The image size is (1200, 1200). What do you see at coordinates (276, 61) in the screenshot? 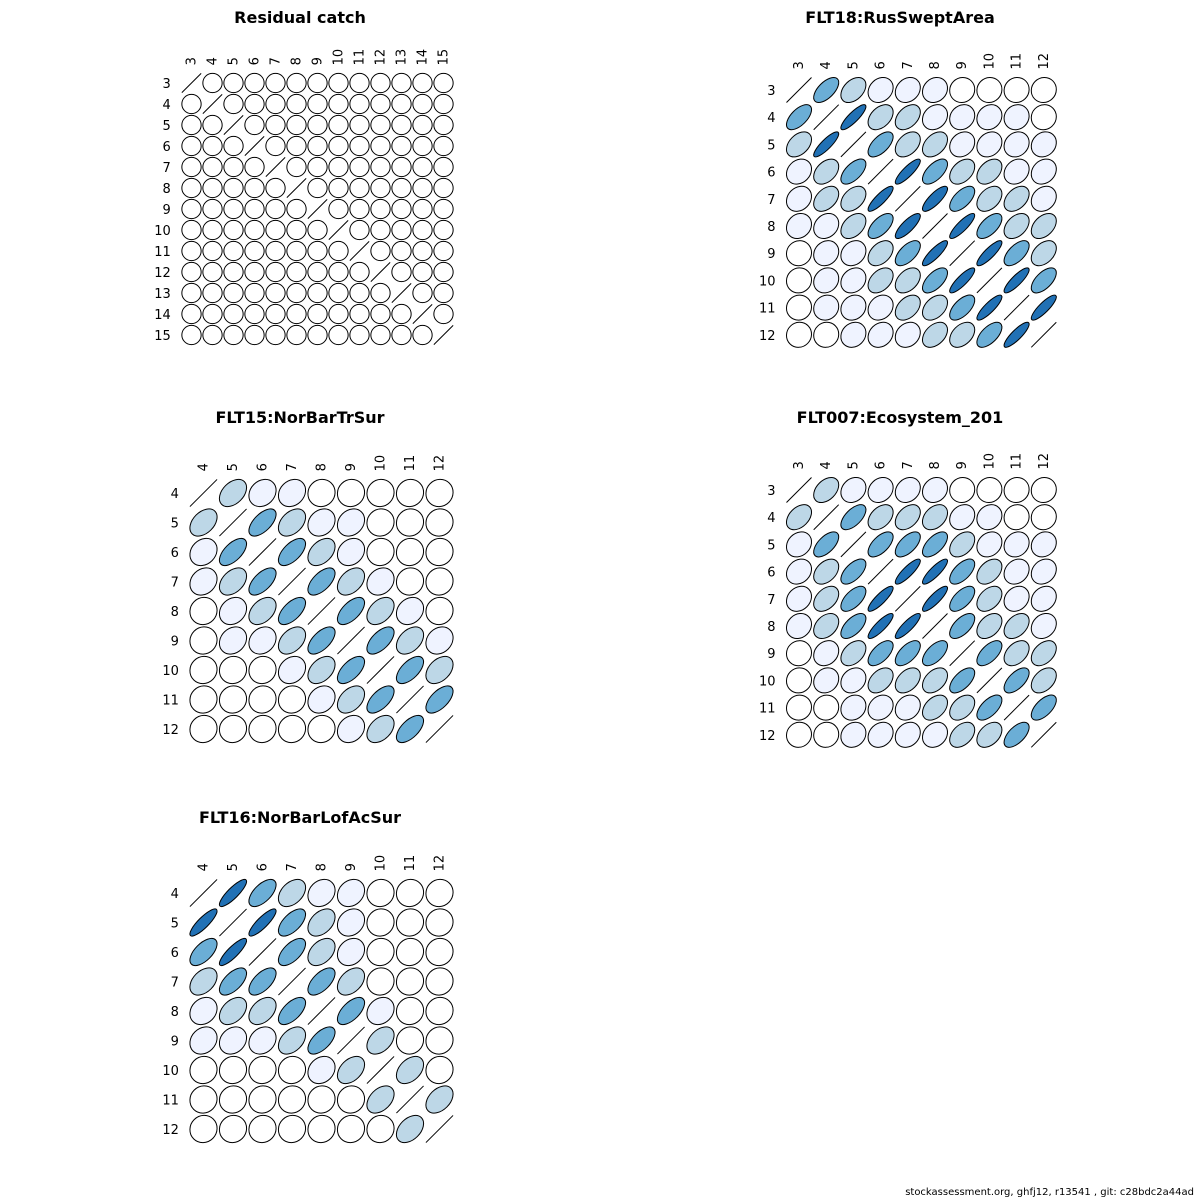
I see `column-label: 7` at bounding box center [276, 61].